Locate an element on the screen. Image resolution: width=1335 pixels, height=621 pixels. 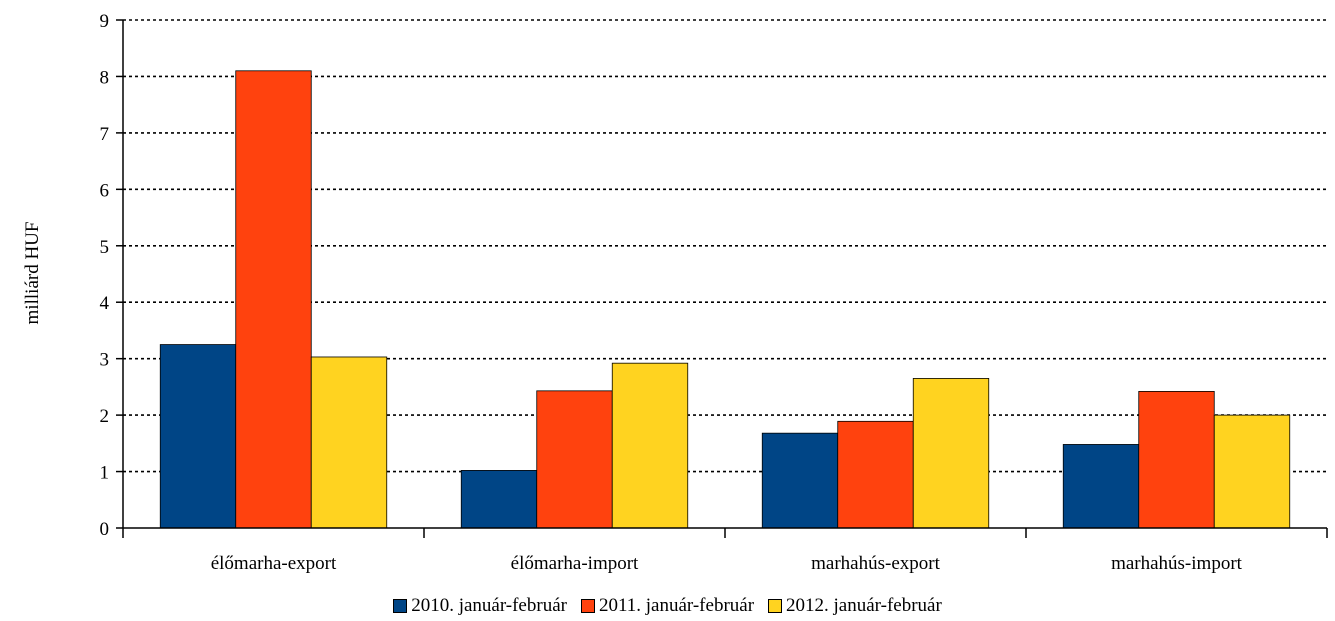
legend-item: 2011. január-február is located at coordinates (667, 606).